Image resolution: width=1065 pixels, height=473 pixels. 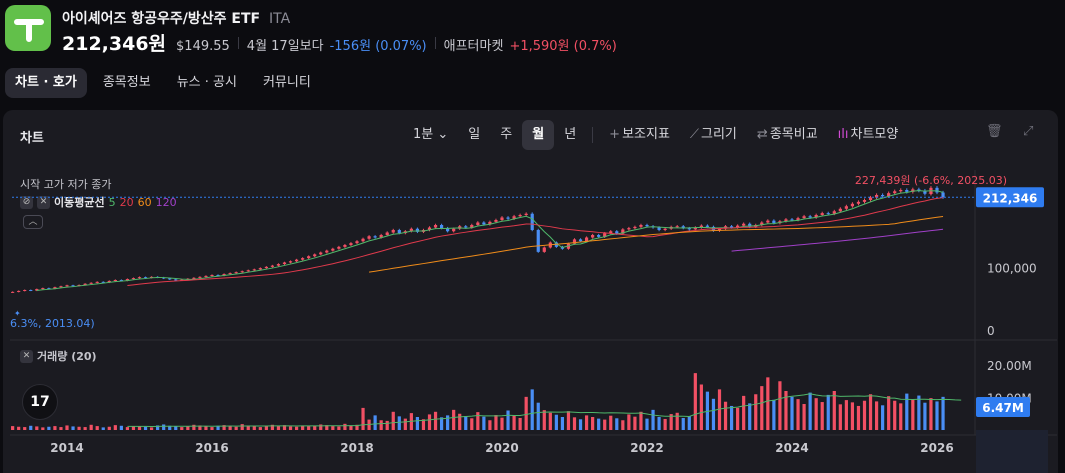 I want to click on price-usd: $149.55, so click(x=203, y=46).